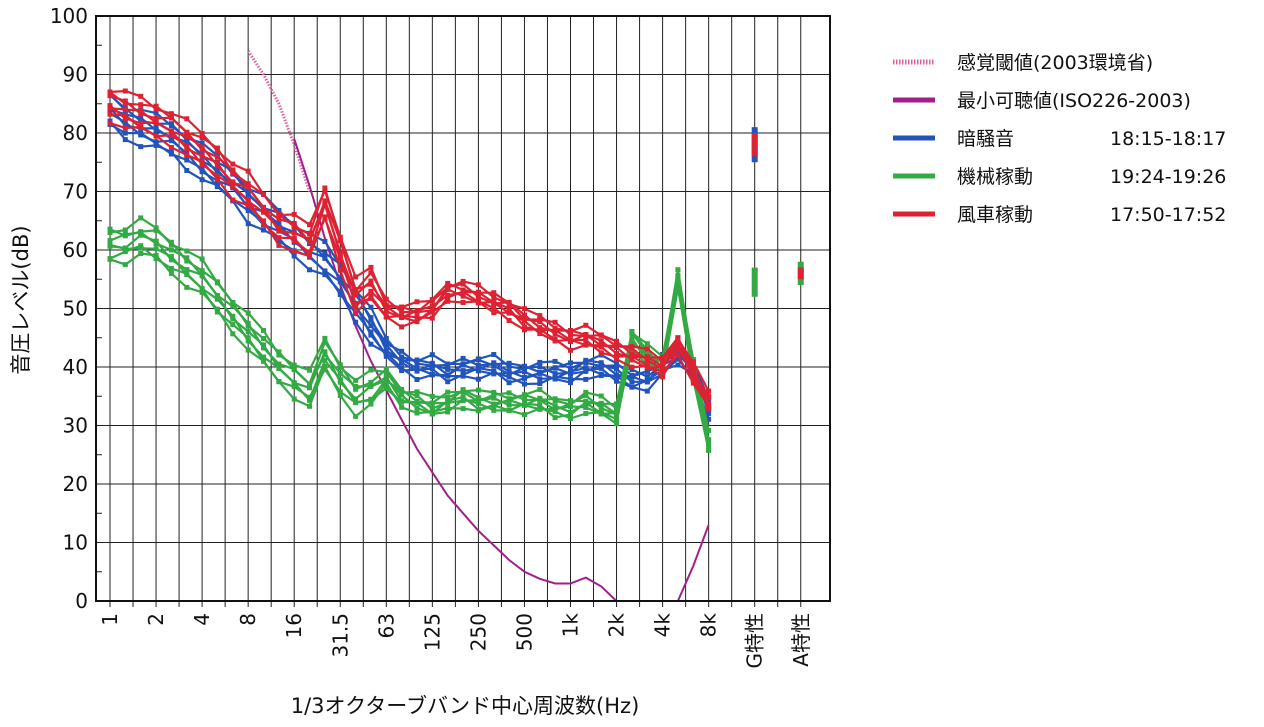  I want to click on x-tick-label: 125, so click(432, 632).